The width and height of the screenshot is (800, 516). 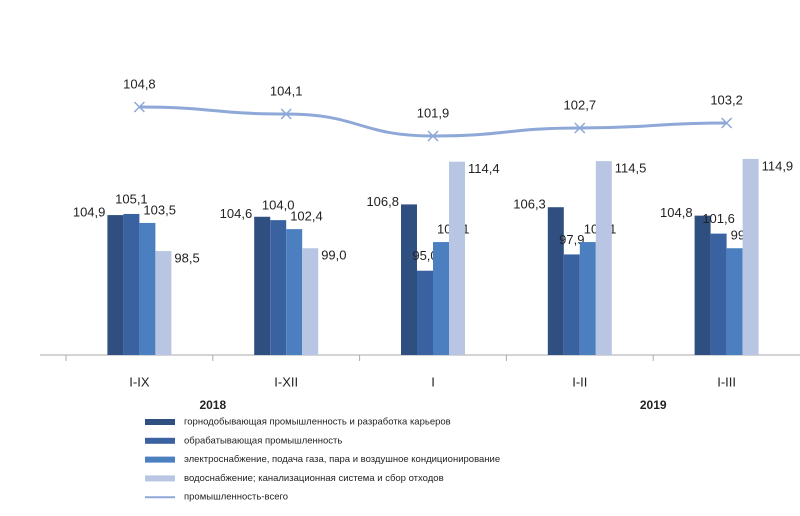 What do you see at coordinates (89, 212) in the screenshot?
I see `data-label: 104,9` at bounding box center [89, 212].